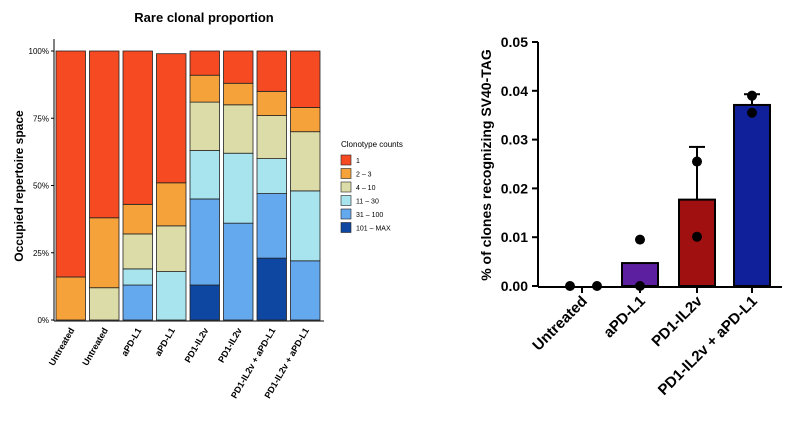 This screenshot has width=800, height=423. I want to click on y-tick-label: 0.01, so click(514, 237).